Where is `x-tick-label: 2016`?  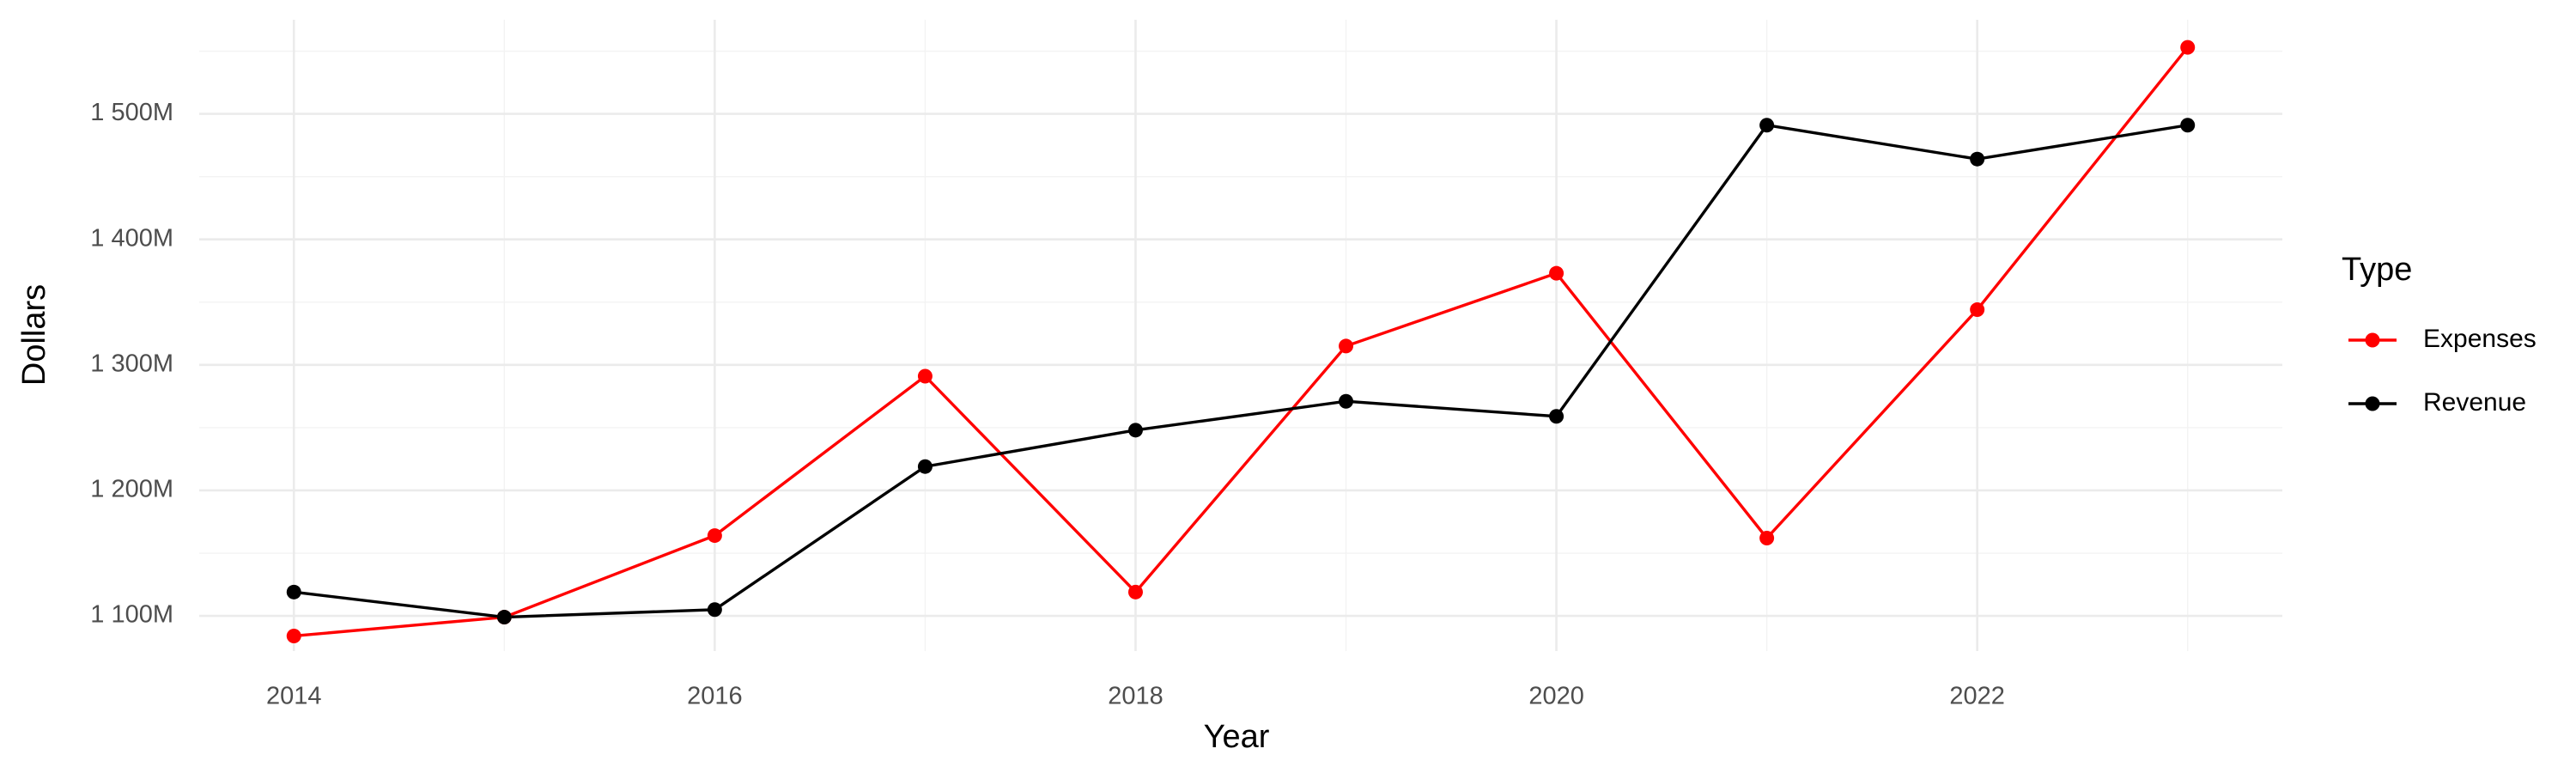
x-tick-label: 2016 is located at coordinates (715, 696).